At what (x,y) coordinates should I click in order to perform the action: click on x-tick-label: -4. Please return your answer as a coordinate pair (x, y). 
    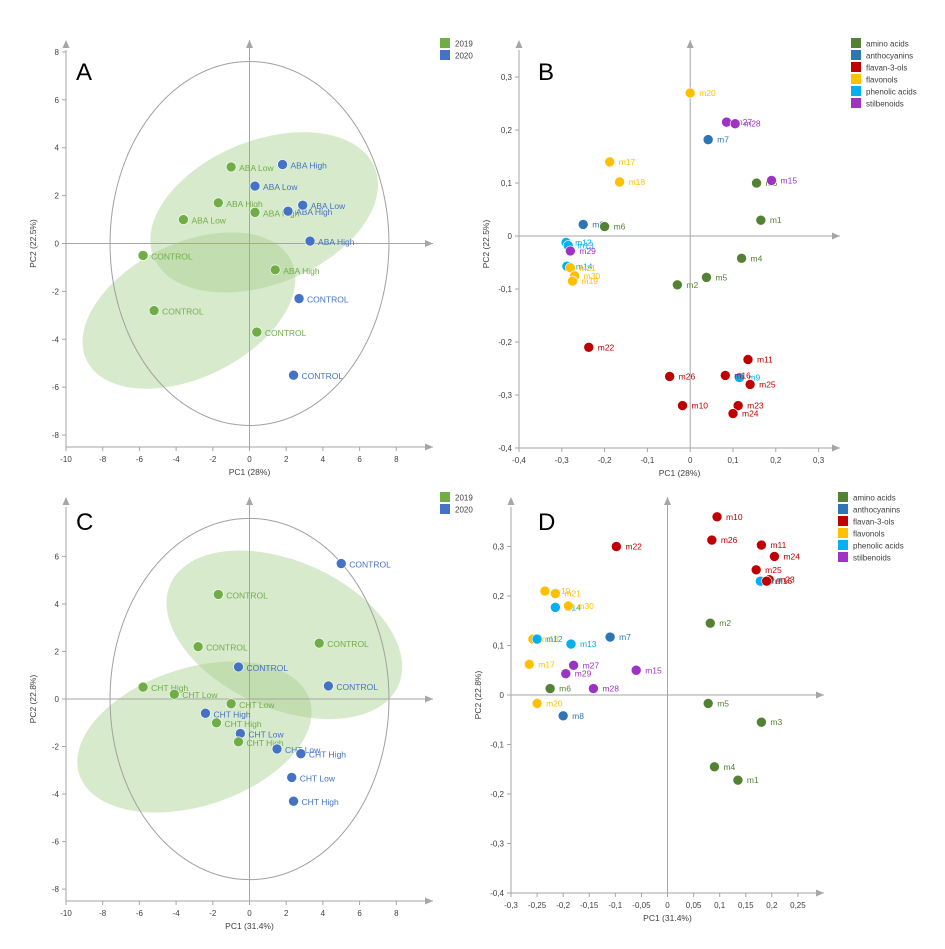
    Looking at the image, I should click on (177, 913).